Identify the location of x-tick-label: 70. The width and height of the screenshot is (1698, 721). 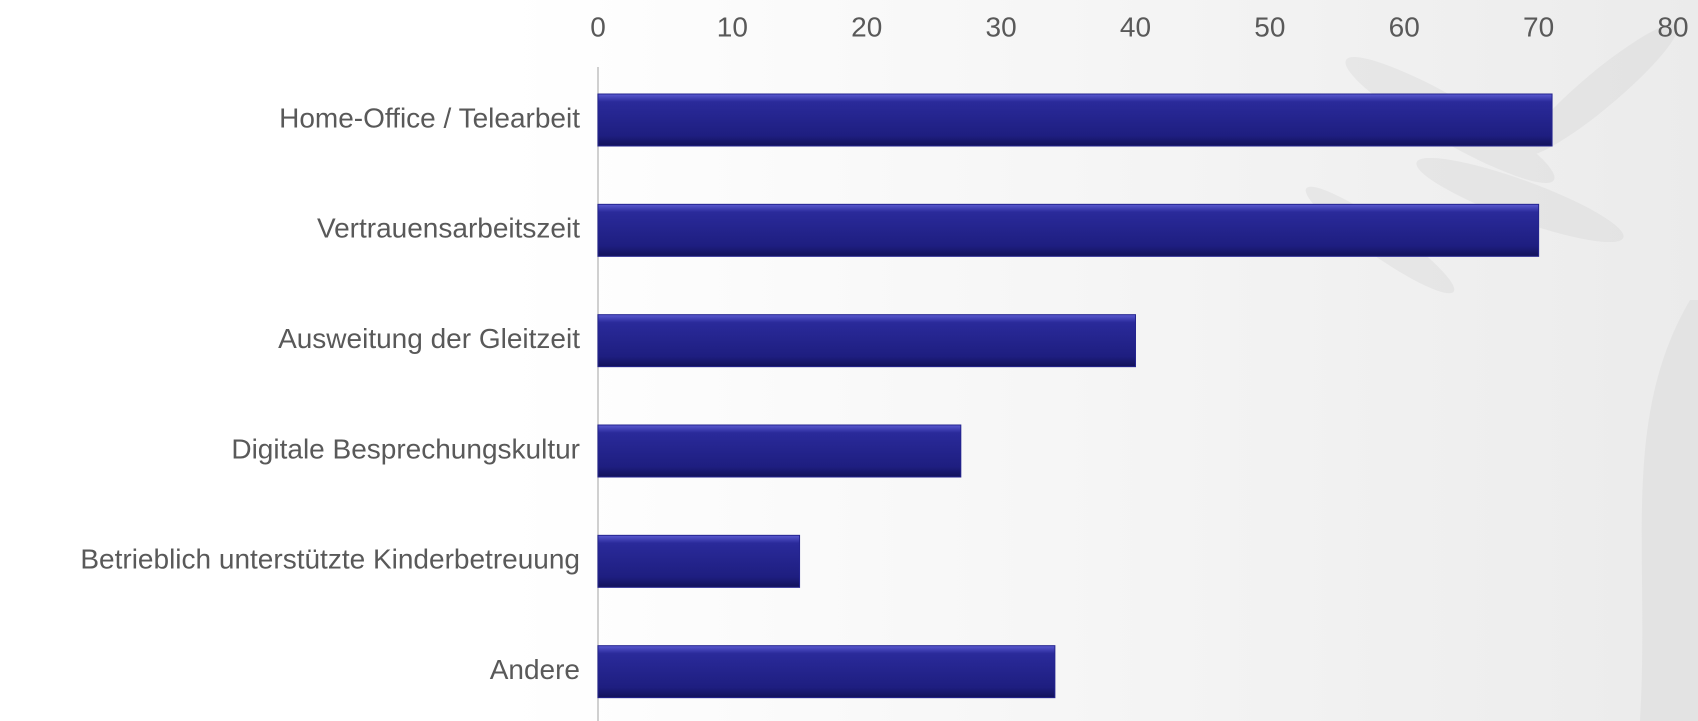
(1538, 26).